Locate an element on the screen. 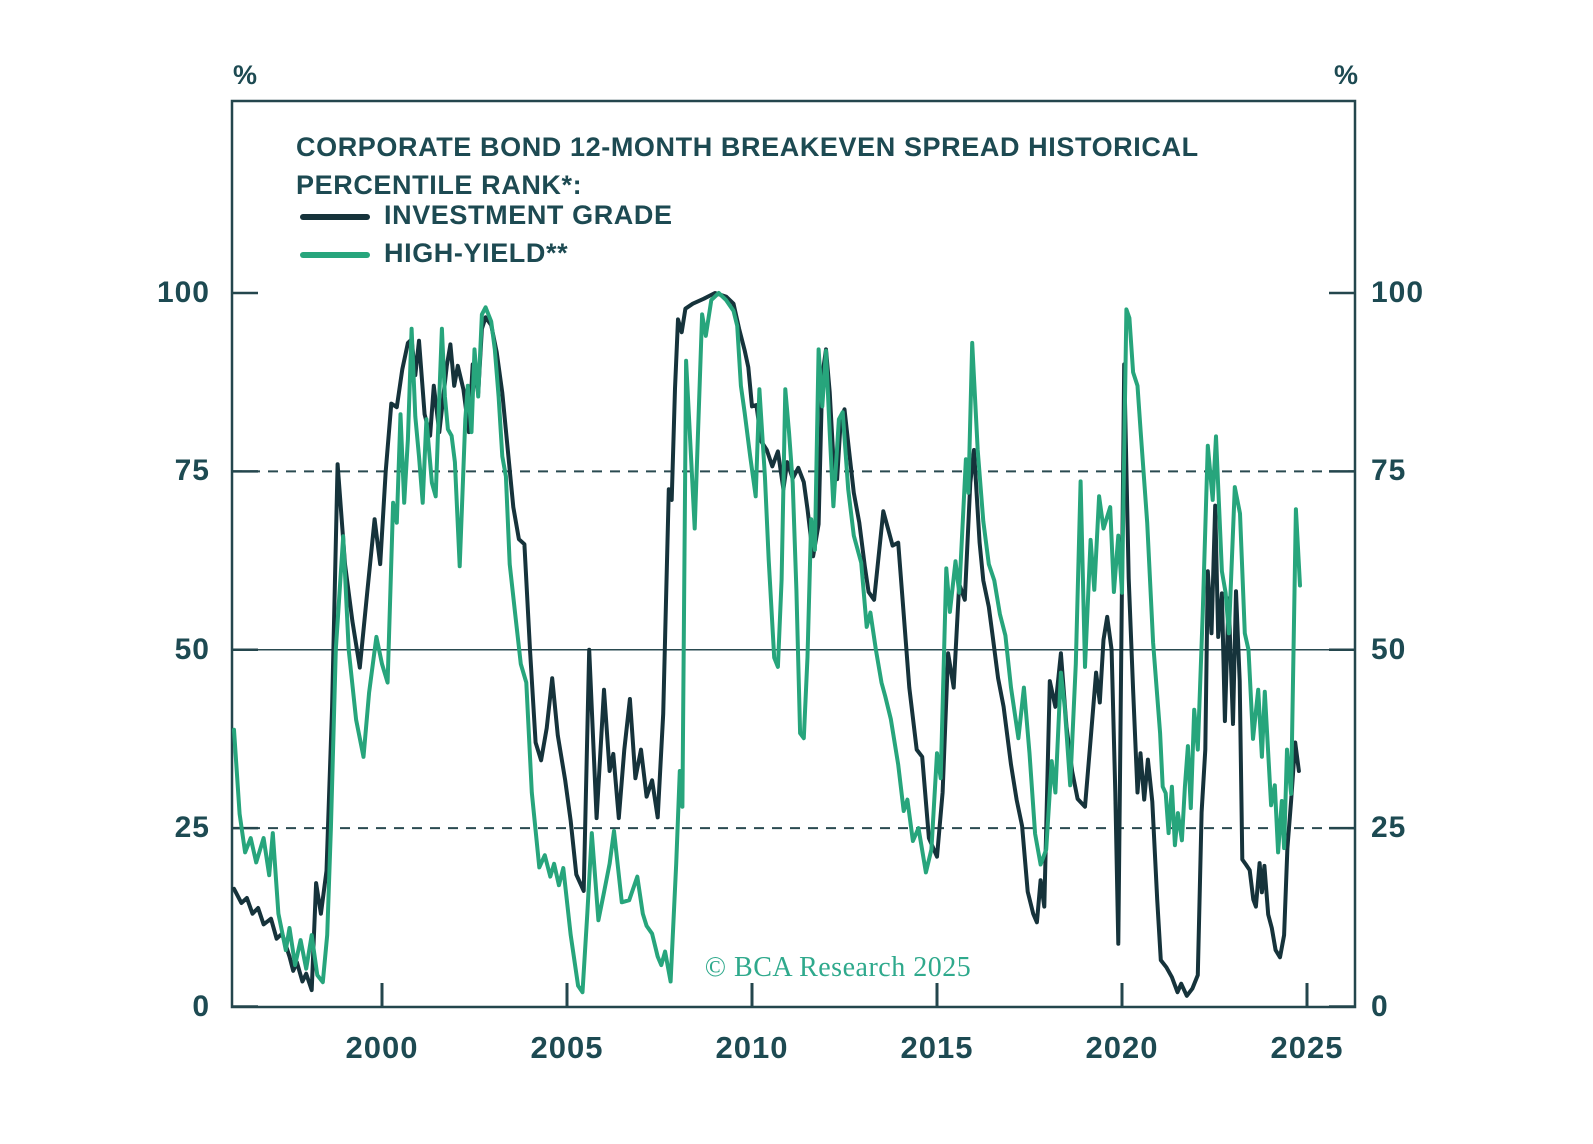 Image resolution: width=1593 pixels, height=1144 pixels. x-axis-label-2020: 2020 is located at coordinates (1122, 1047).